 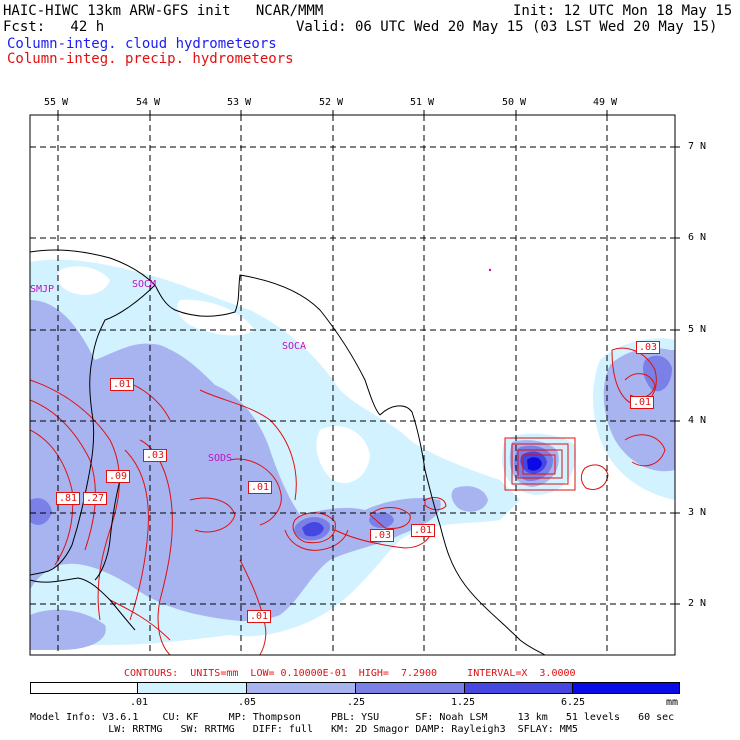 I want to click on lon-label: 52 W, so click(x=331, y=102).